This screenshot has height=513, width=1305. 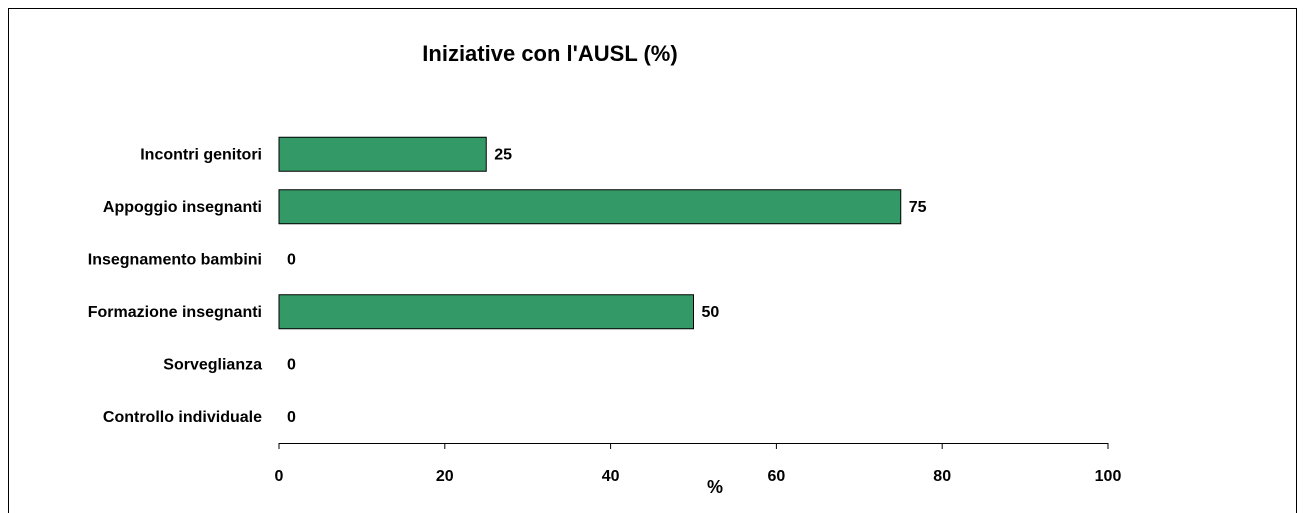 I want to click on y-tick-label: Sorveglianza, so click(x=212, y=364).